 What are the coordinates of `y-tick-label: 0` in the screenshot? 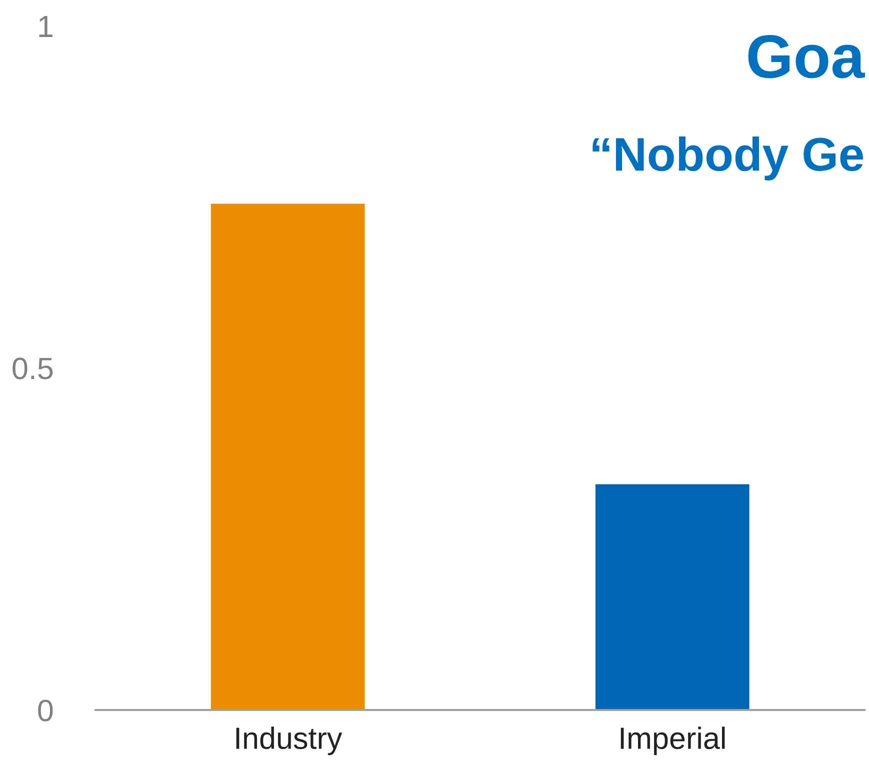 It's located at (45, 711).